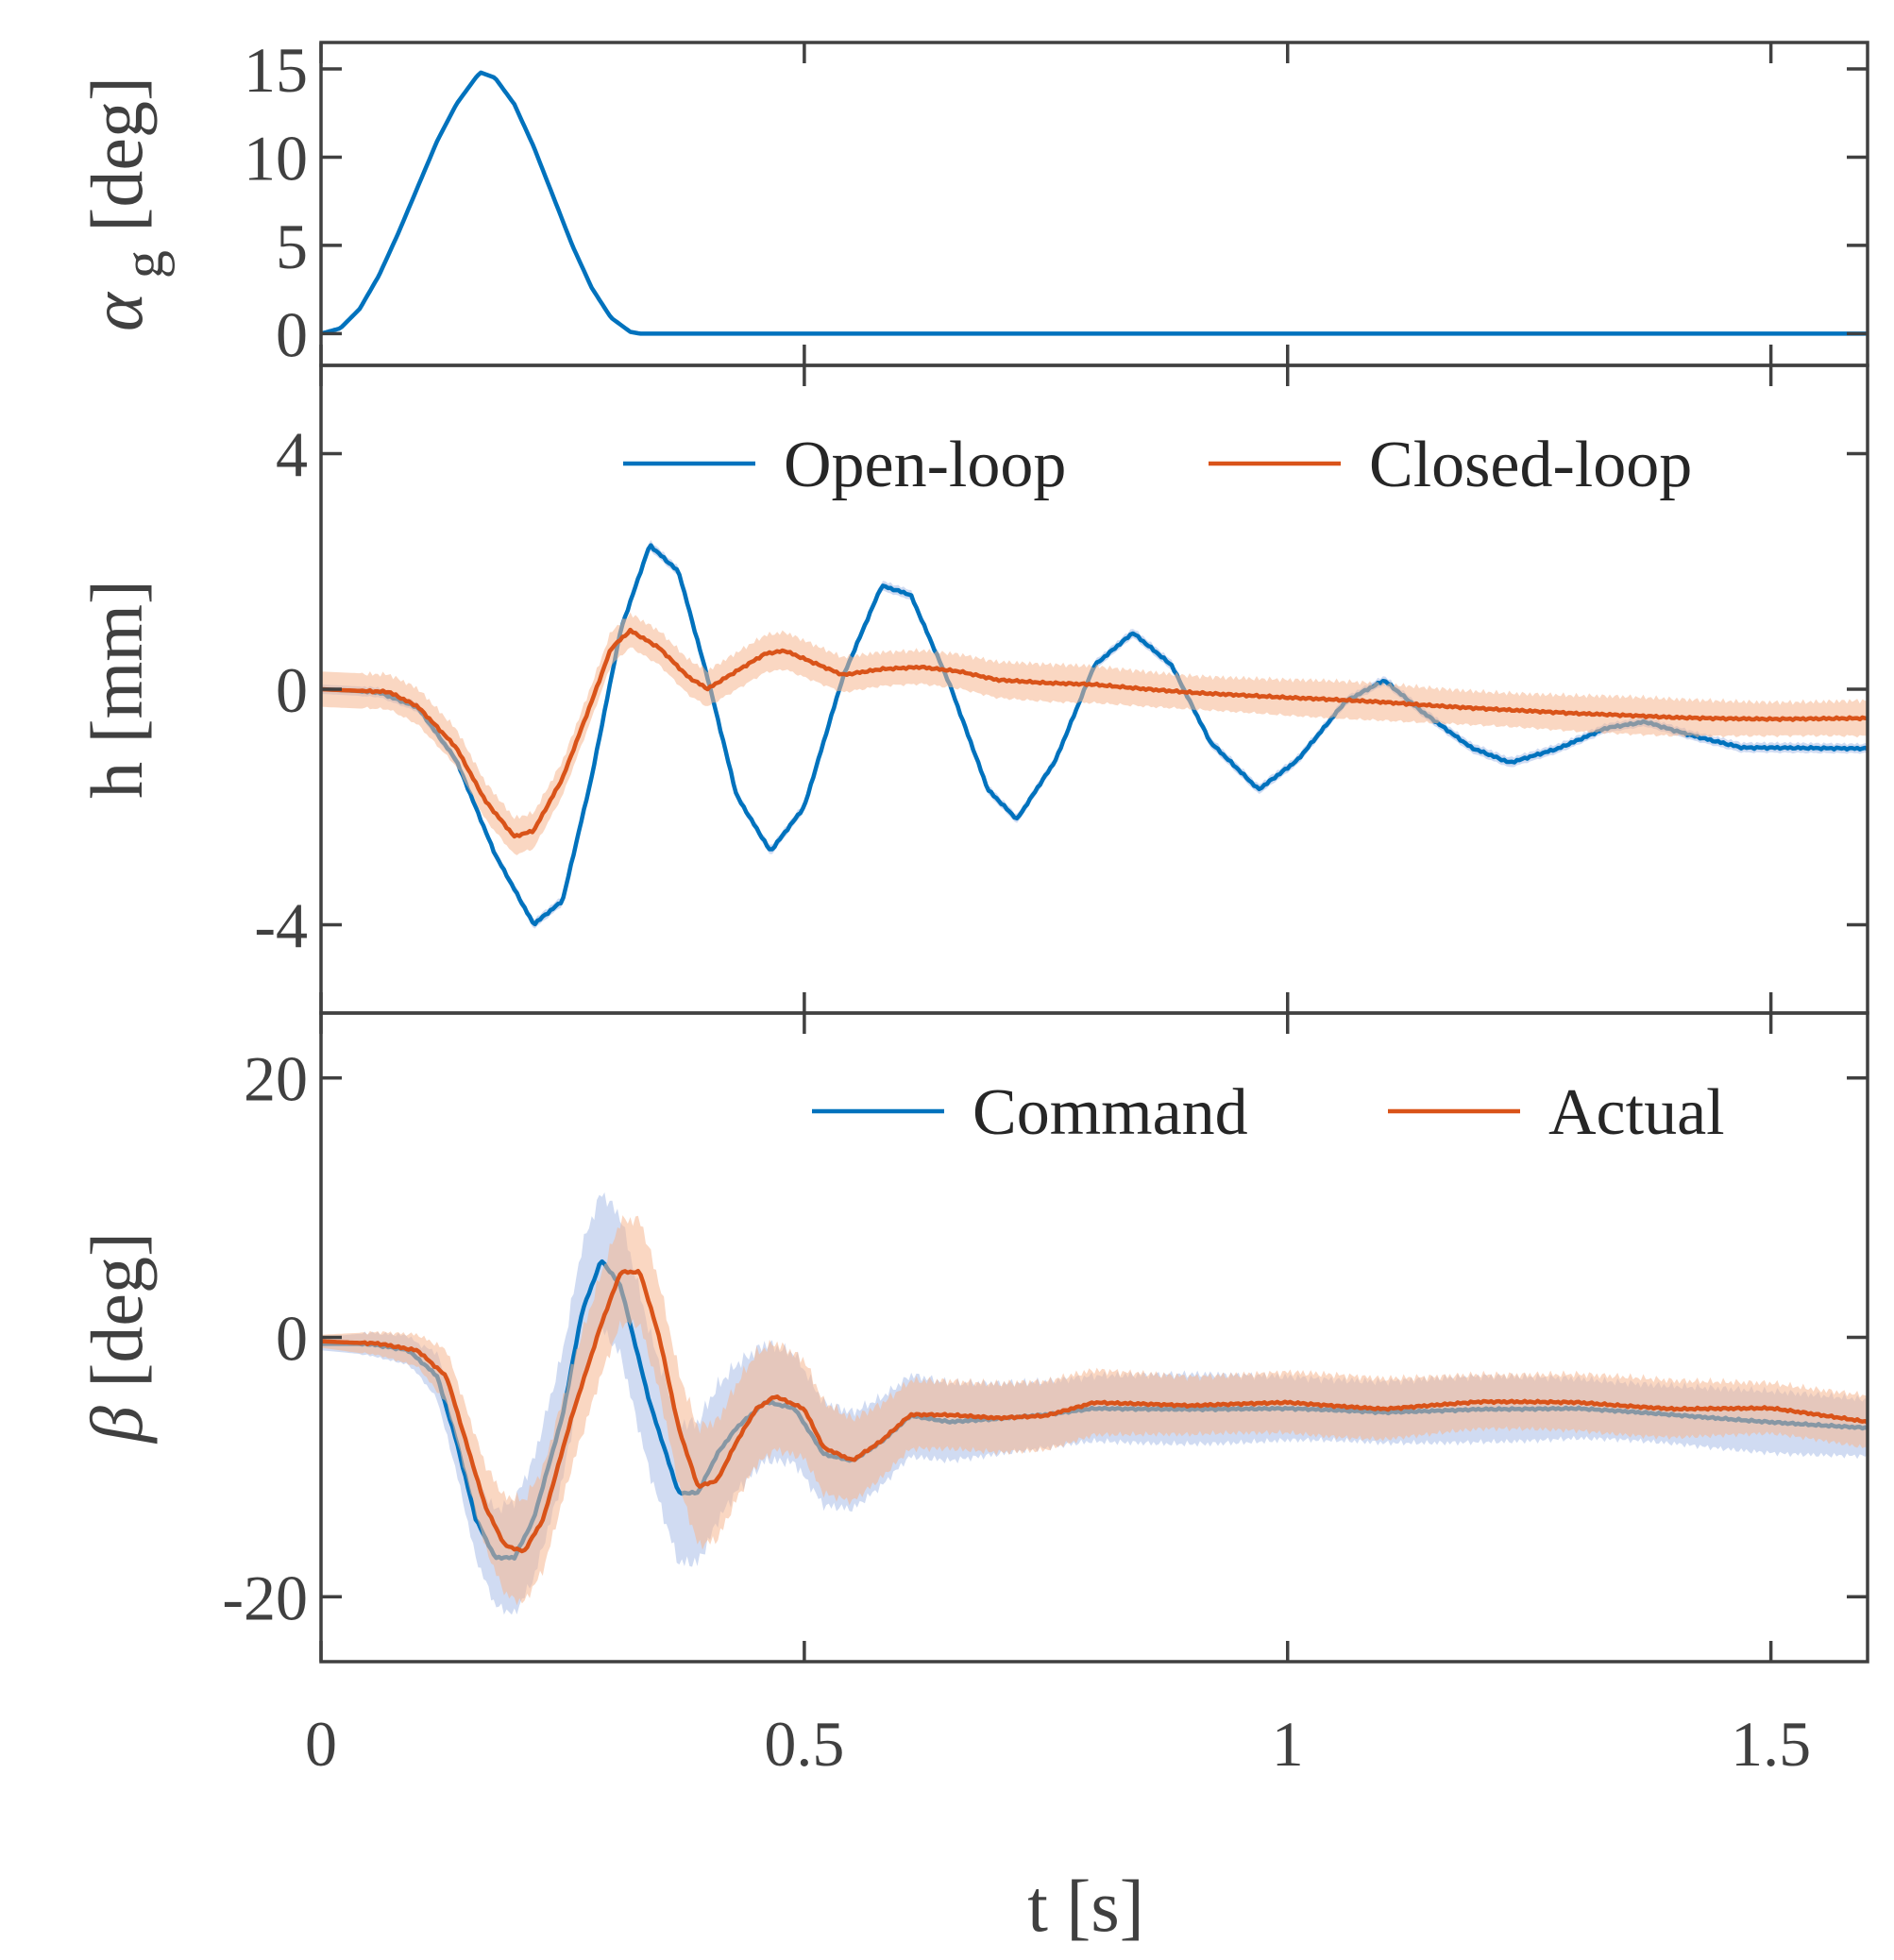 The width and height of the screenshot is (1894, 1960). What do you see at coordinates (321, 1744) in the screenshot?
I see `x-tick-label: 0` at bounding box center [321, 1744].